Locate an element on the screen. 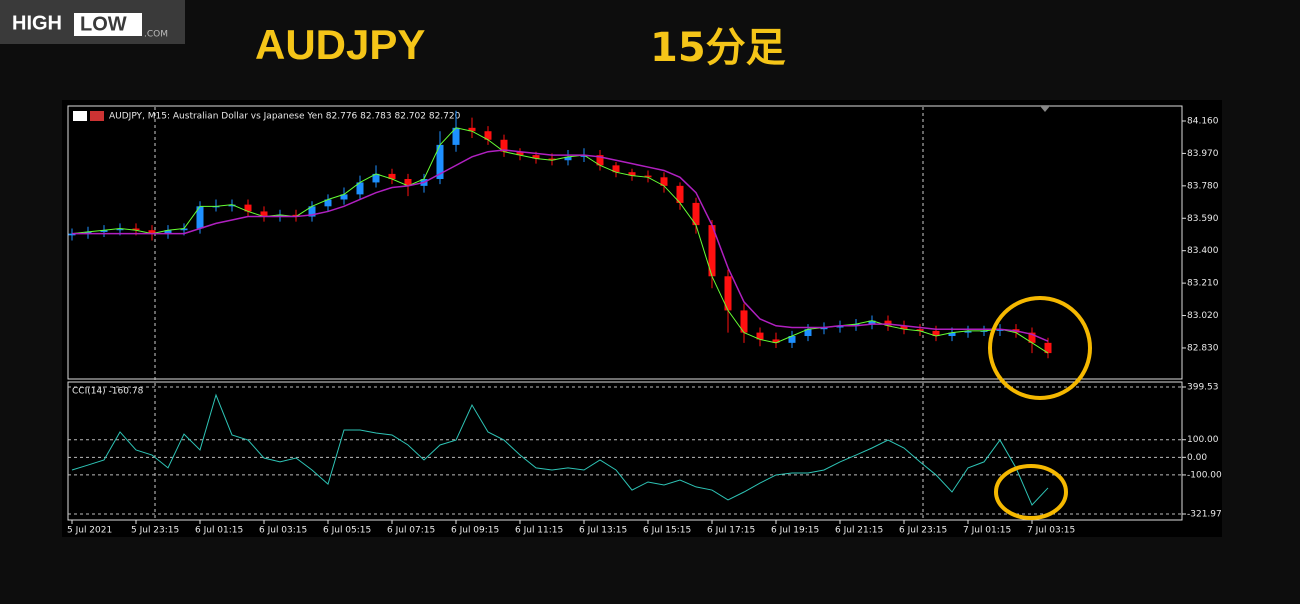  y-tick-label: 83.400 is located at coordinates (1203, 251).